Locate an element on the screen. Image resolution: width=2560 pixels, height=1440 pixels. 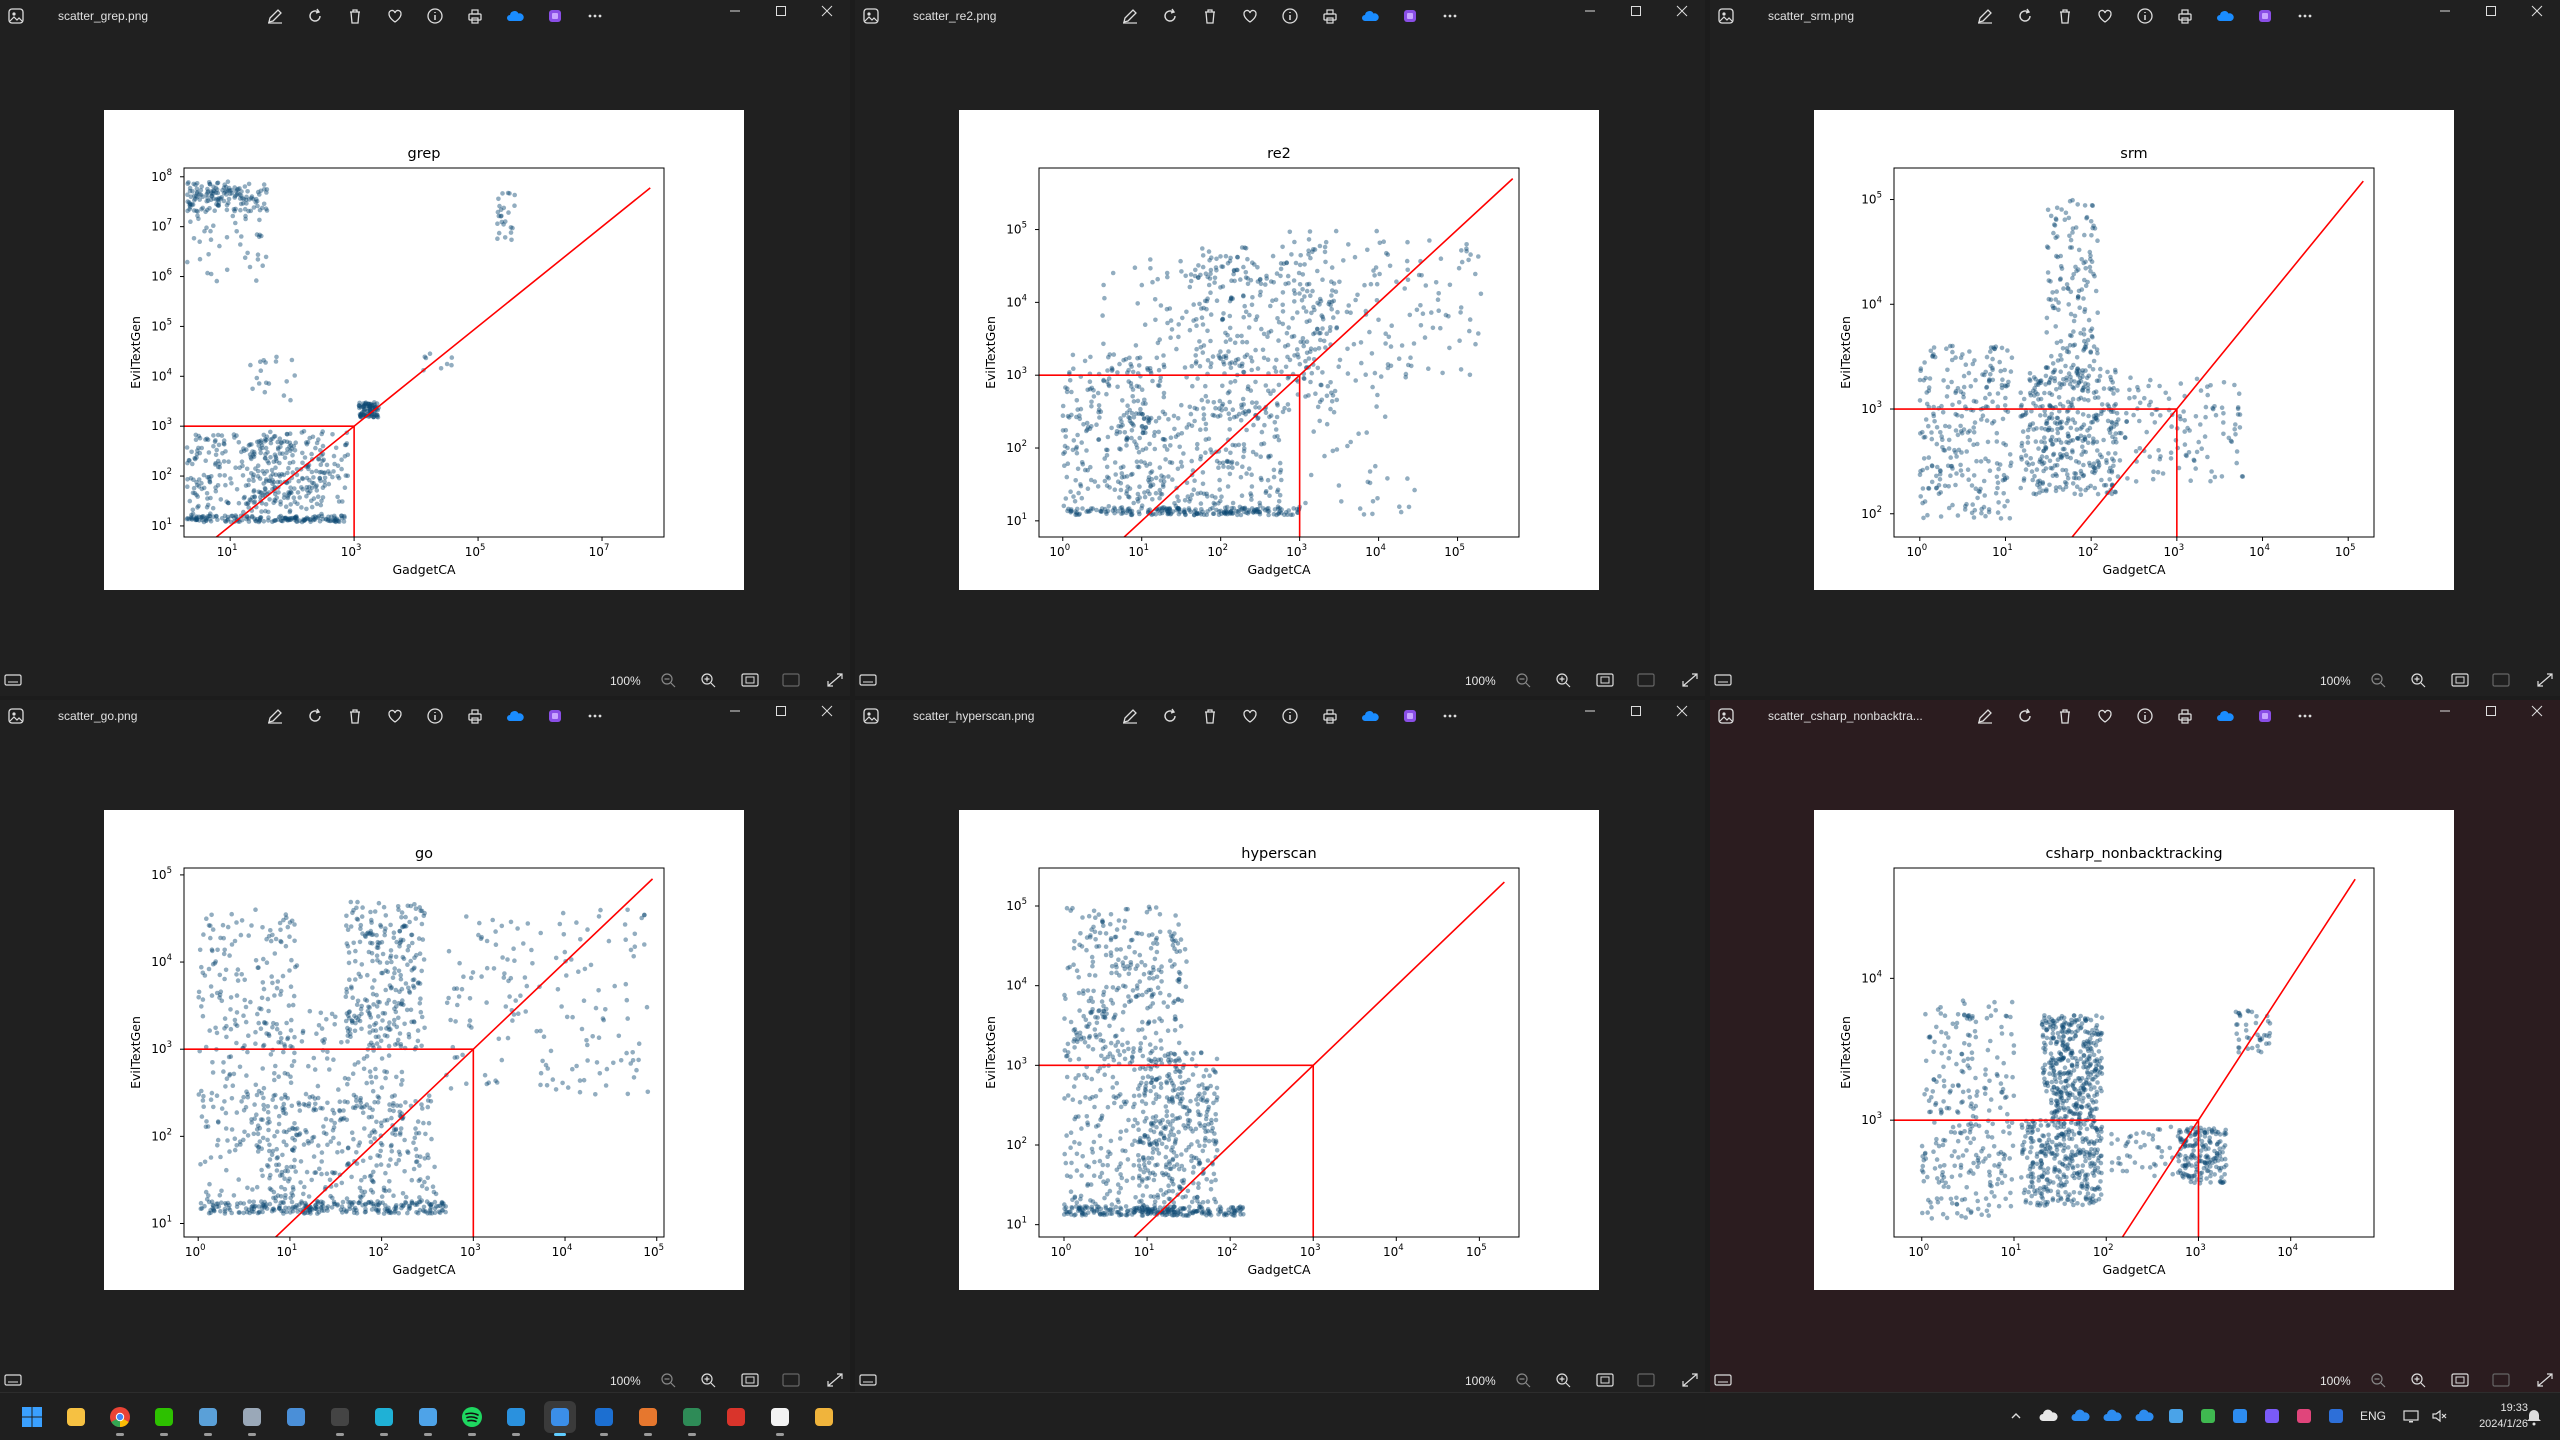
title-bar: scatter_hyperscan.png is located at coordinates (1280, 716).